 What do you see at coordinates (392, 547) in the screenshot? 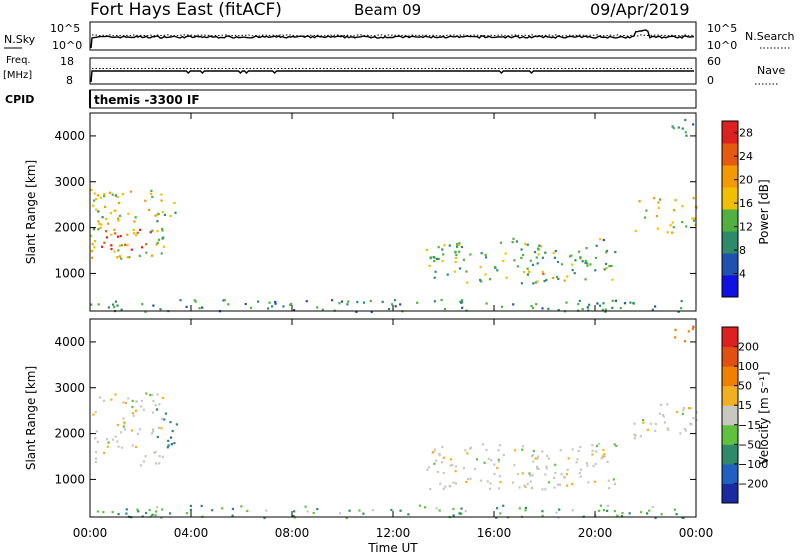
I see `velocity-xlabel: Time UT` at bounding box center [392, 547].